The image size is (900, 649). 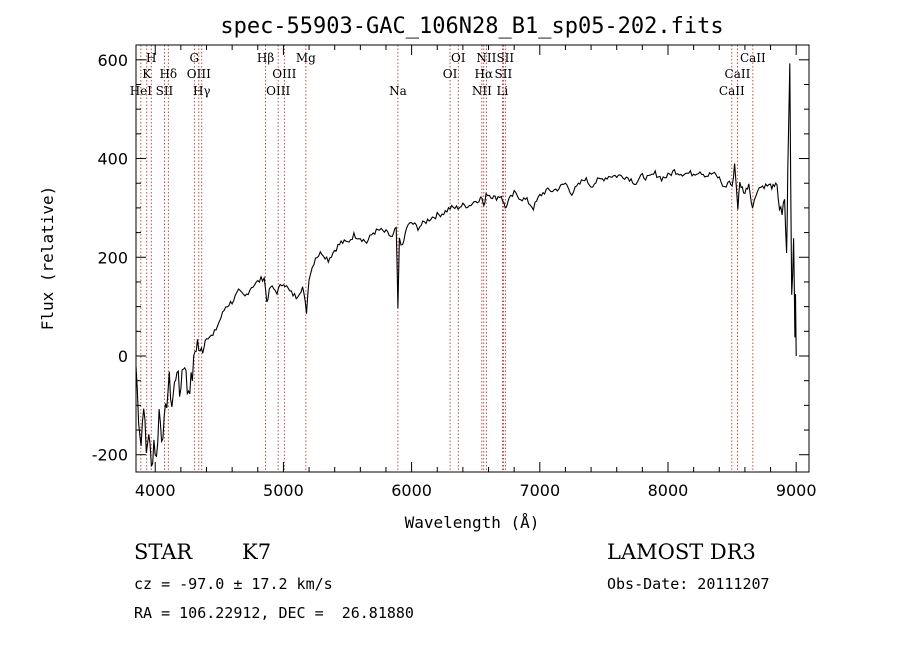 What do you see at coordinates (165, 91) in the screenshot?
I see `line-label-3: SII` at bounding box center [165, 91].